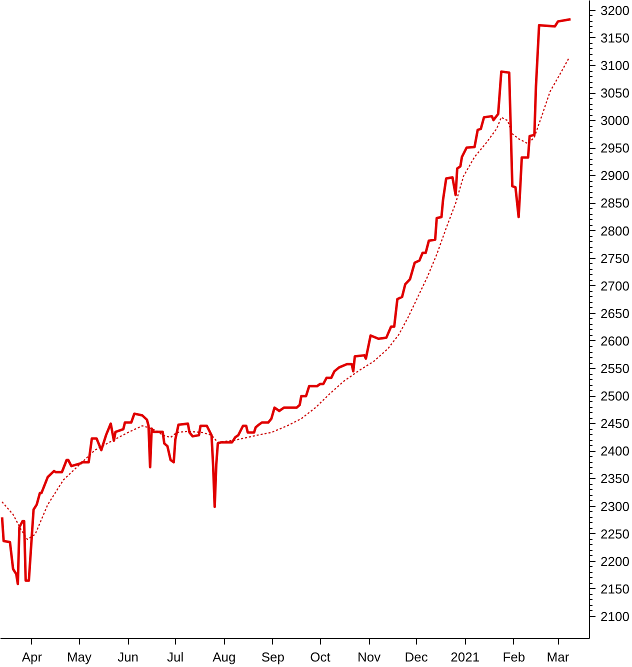 This screenshot has width=632, height=667. I want to click on y-tick-label: 2900, so click(615, 176).